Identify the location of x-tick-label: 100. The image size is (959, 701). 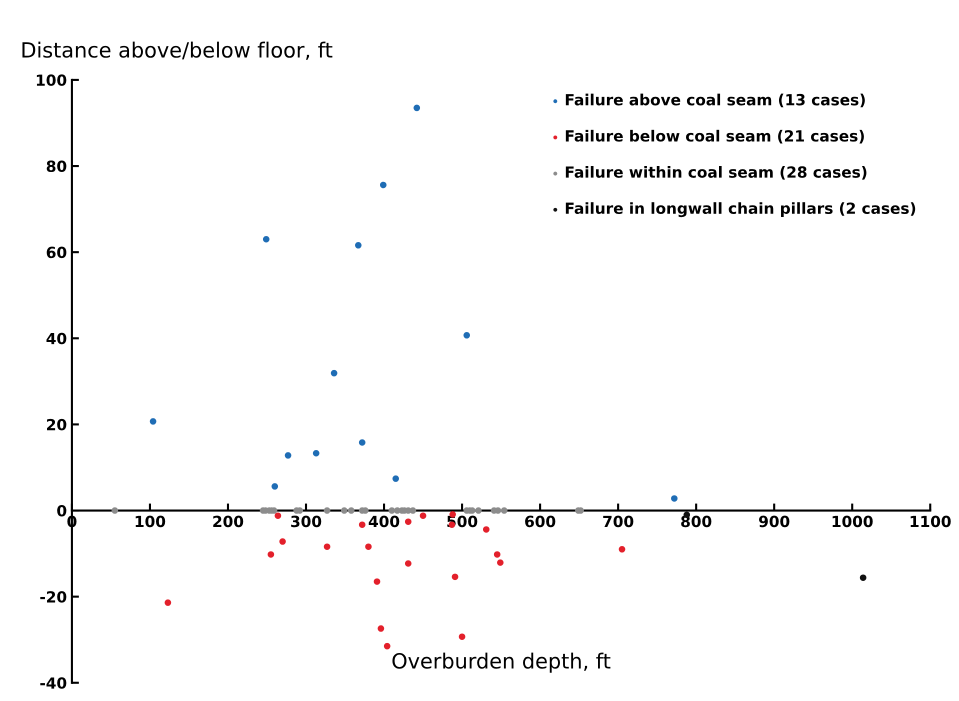
(151, 522).